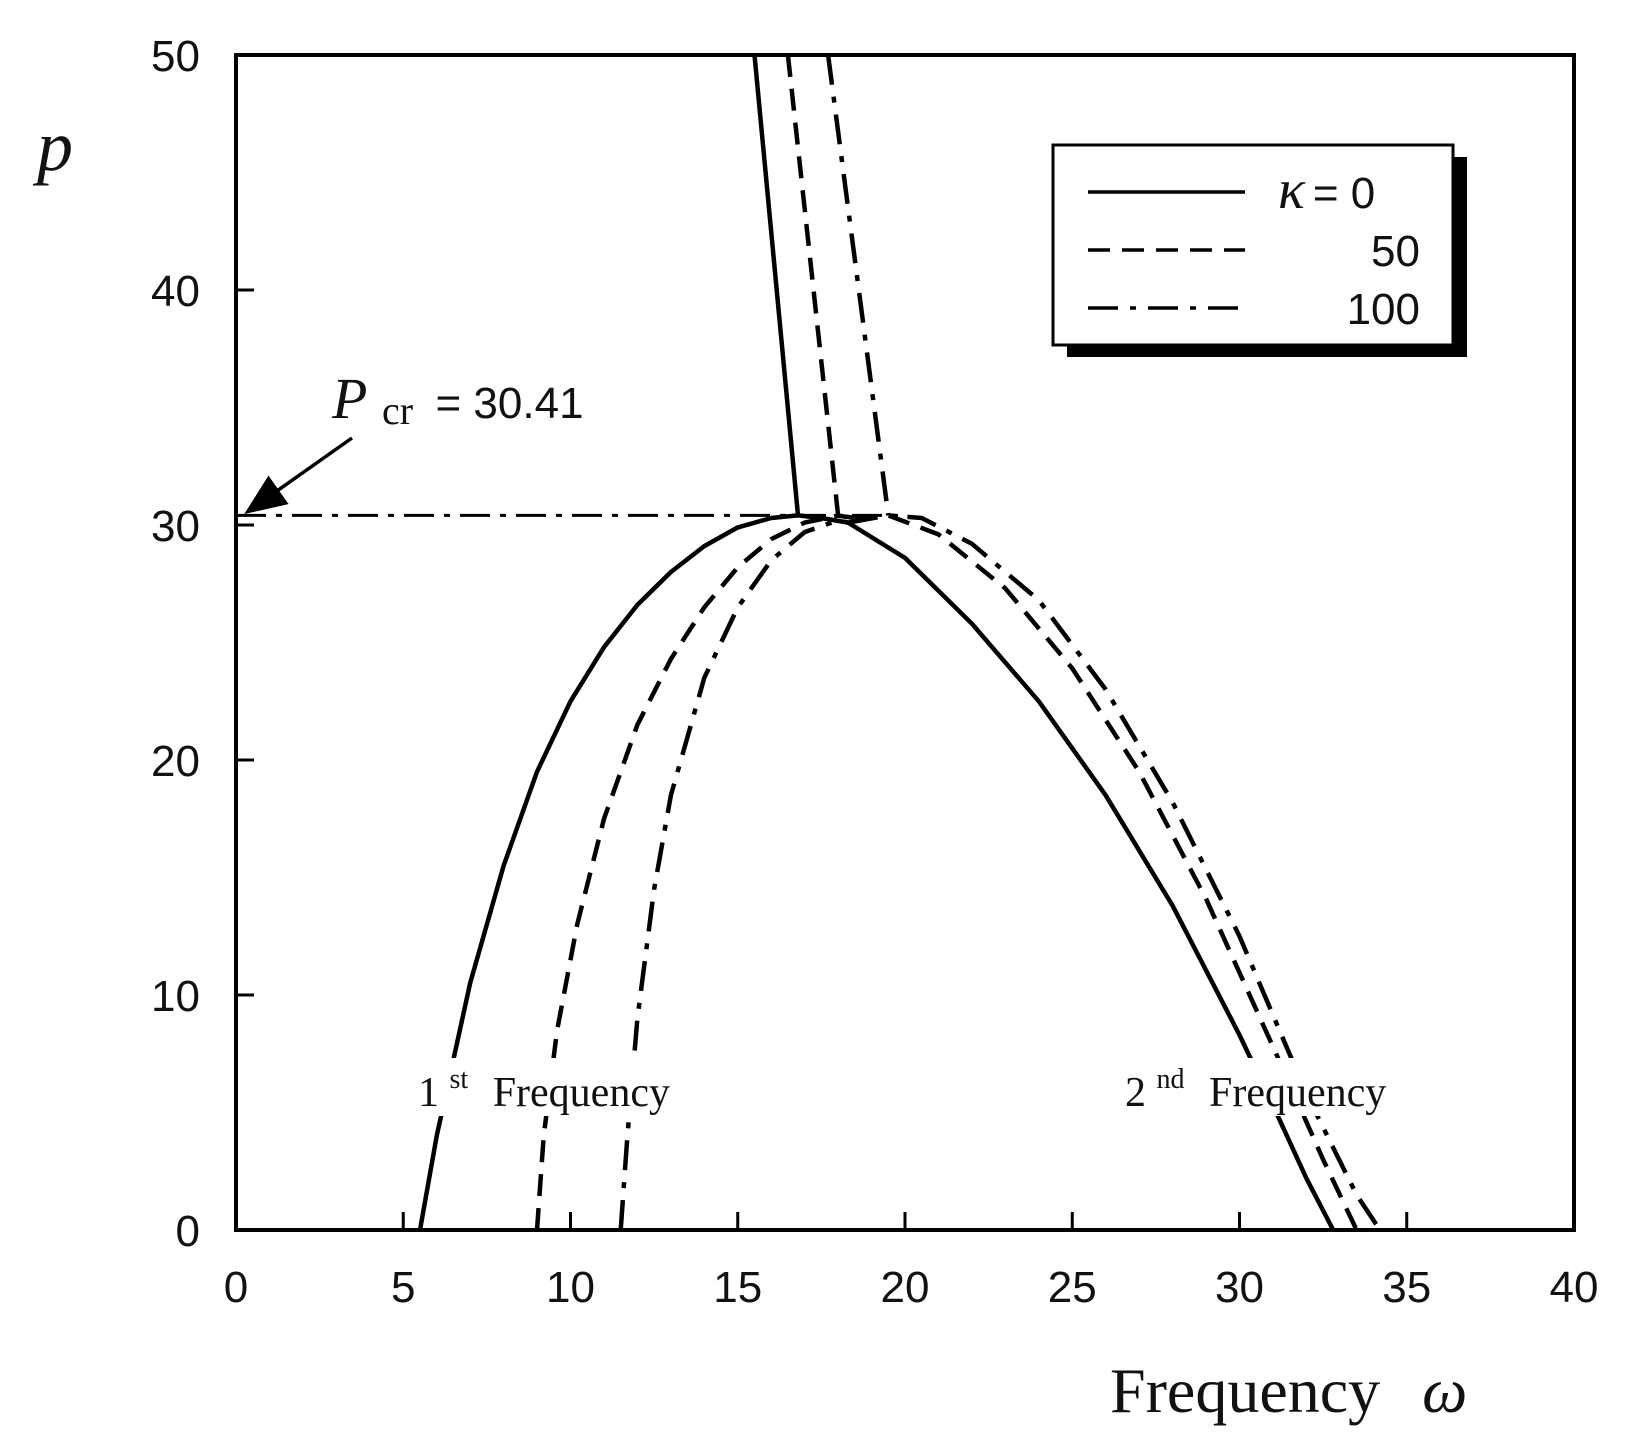 The height and width of the screenshot is (1444, 1630). Describe the element at coordinates (570, 1287) in the screenshot. I see `x-tick-label: 10` at that location.